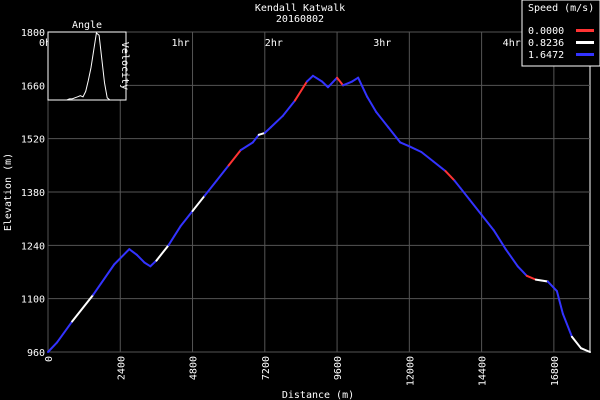  Describe the element at coordinates (512, 43) in the screenshot. I see `time-tick-label: 4hr` at that location.